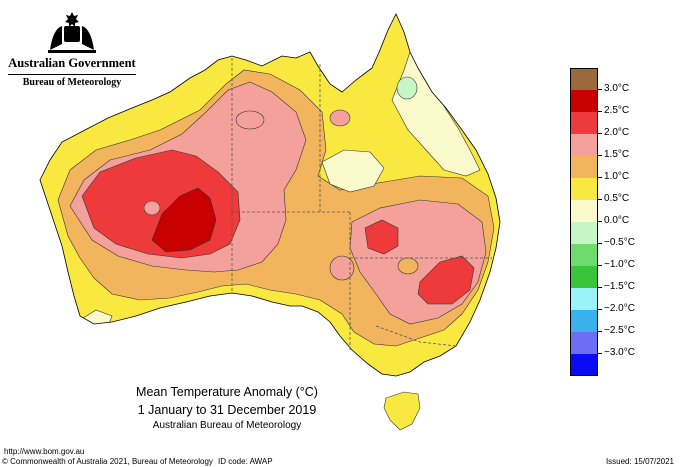 The image size is (680, 467). I want to click on legend-row: −2.0°C, so click(610, 301).